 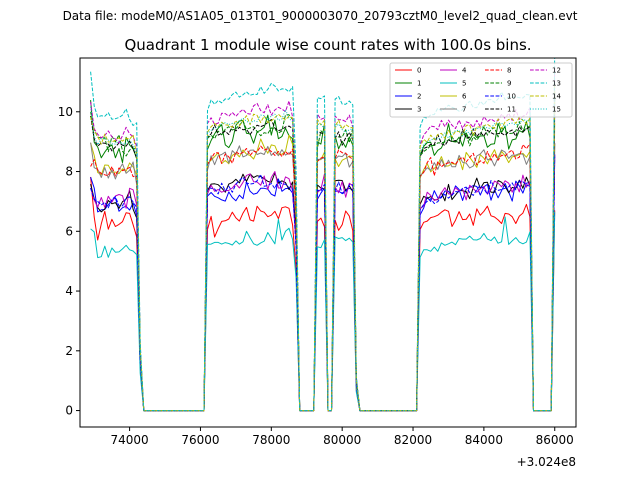 I want to click on y-tick-label: 2, so click(x=69, y=351).